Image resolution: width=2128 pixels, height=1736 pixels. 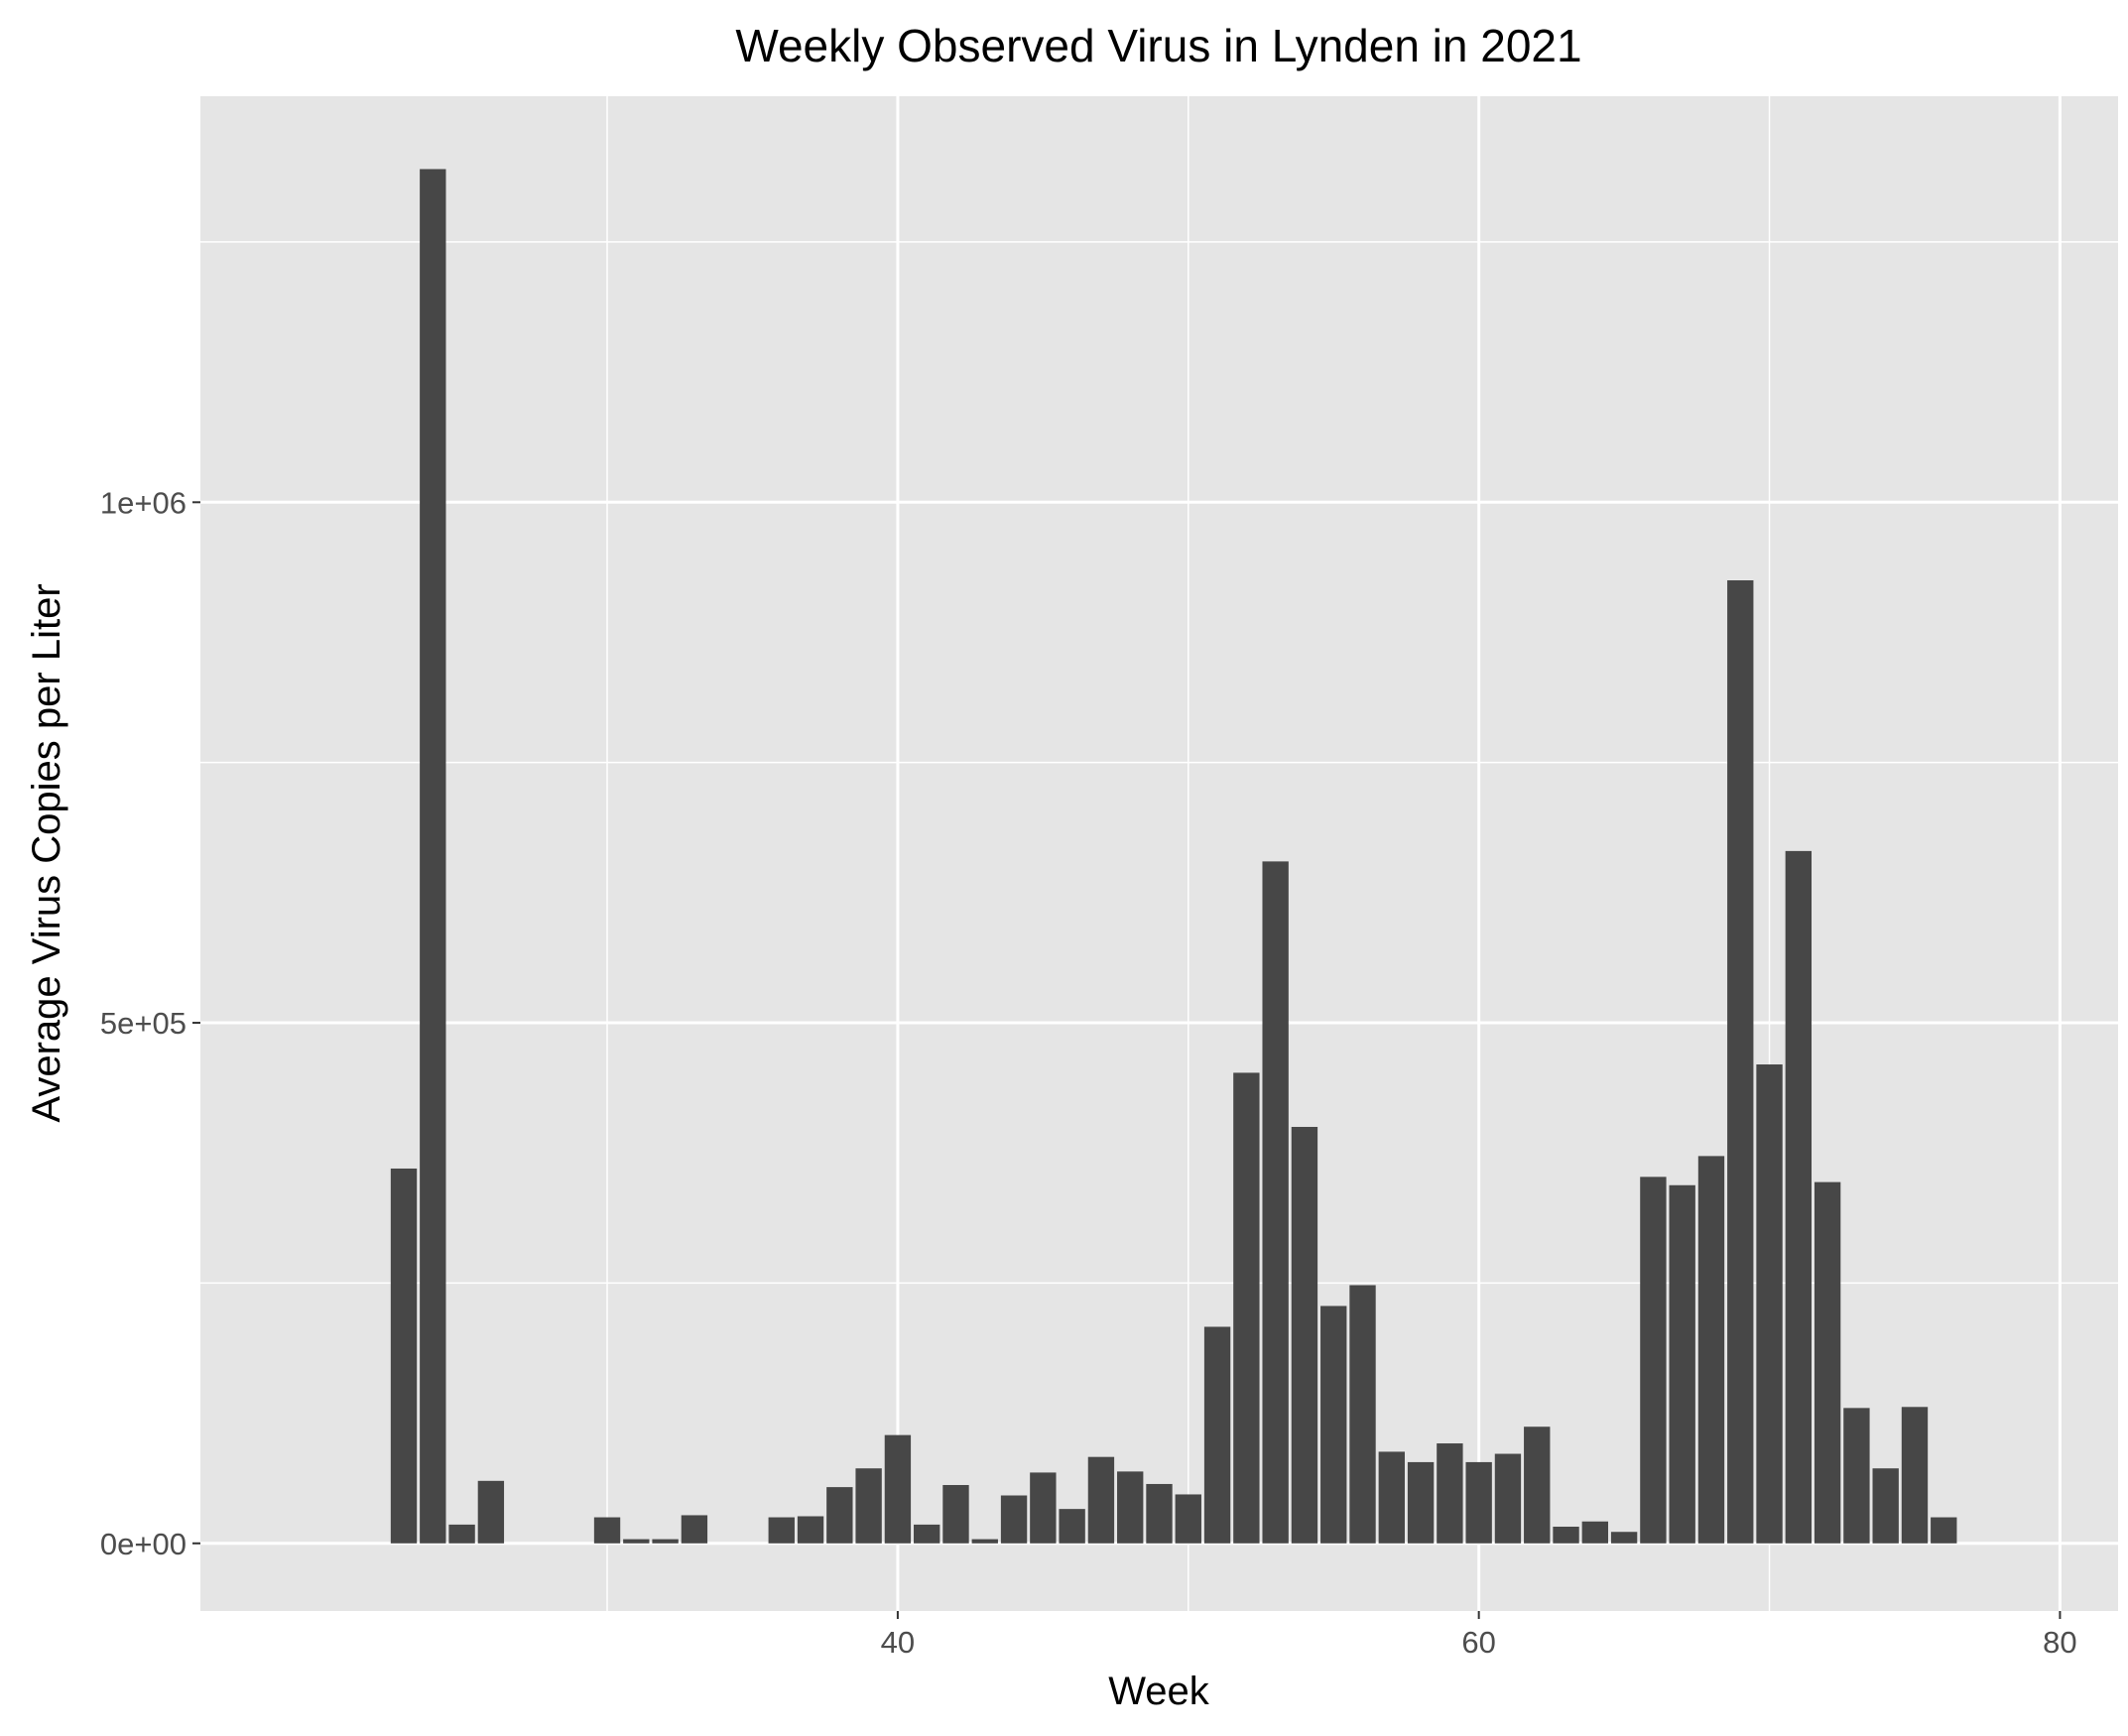 I want to click on x-axis-title: Week, so click(x=1159, y=1691).